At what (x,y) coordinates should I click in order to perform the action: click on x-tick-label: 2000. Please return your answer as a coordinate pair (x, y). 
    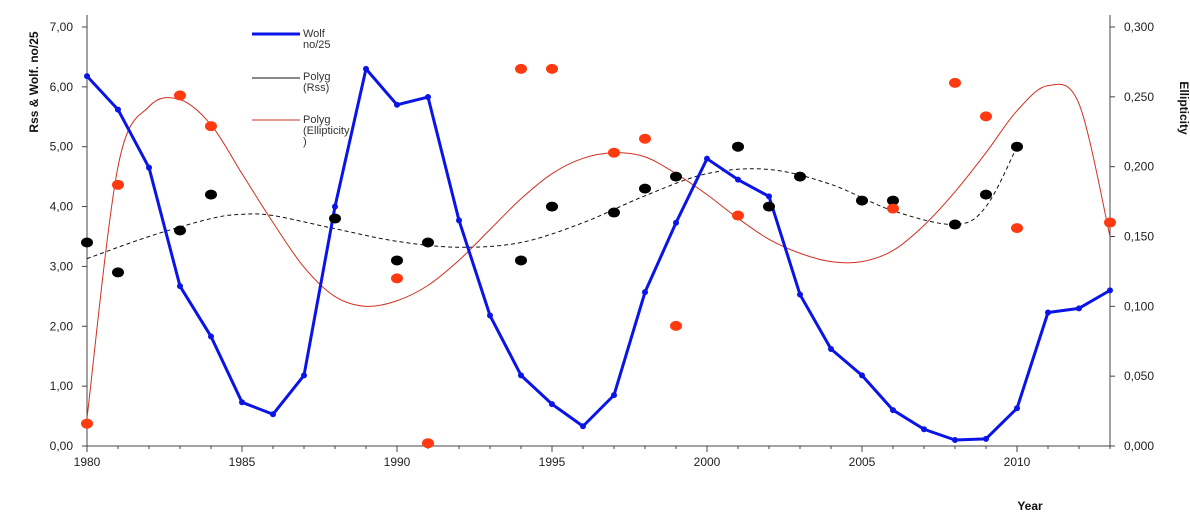
    Looking at the image, I should click on (707, 462).